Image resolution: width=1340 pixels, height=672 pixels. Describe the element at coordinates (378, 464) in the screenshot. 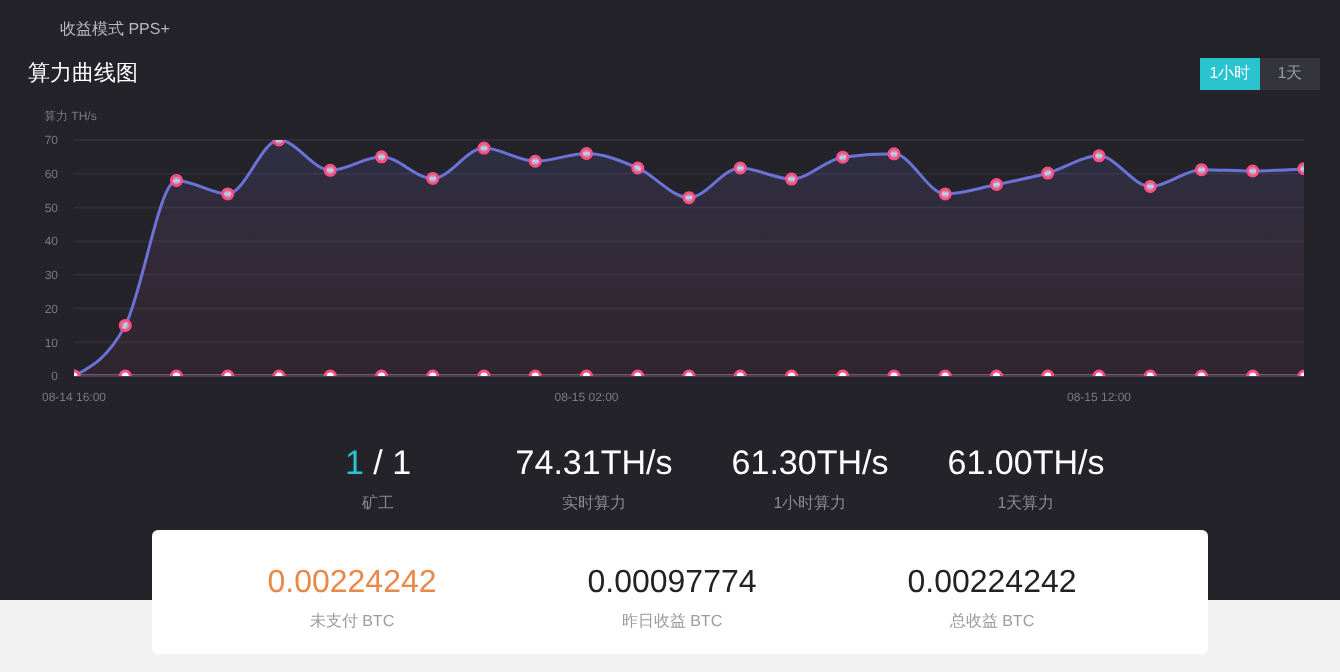

I see `text: 1 / 1` at that location.